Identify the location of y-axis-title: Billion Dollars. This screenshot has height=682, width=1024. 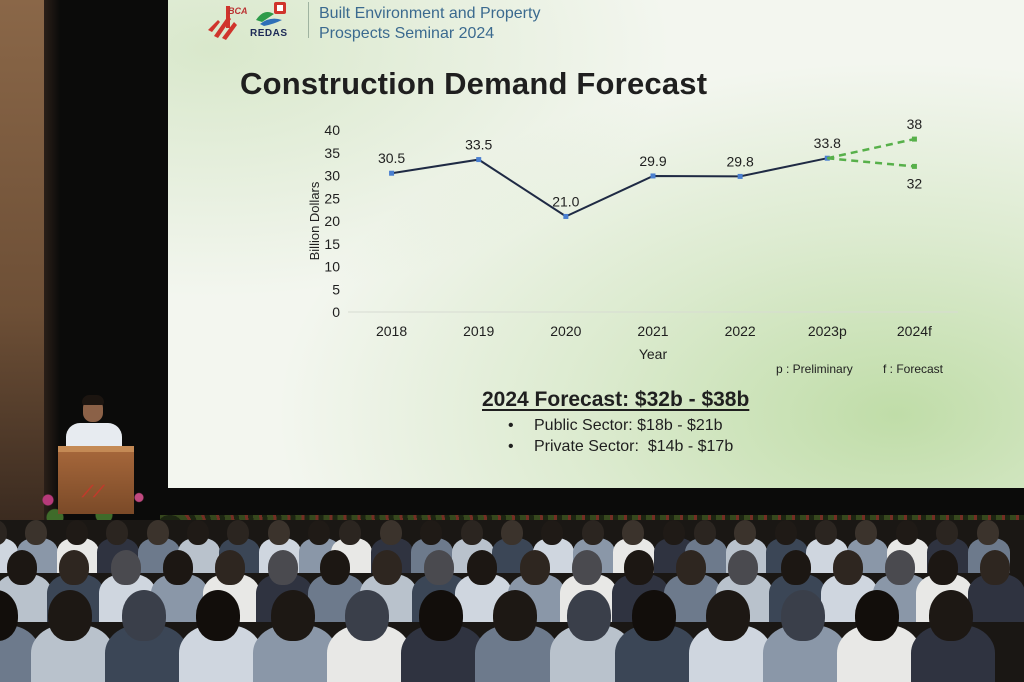
(314, 220).